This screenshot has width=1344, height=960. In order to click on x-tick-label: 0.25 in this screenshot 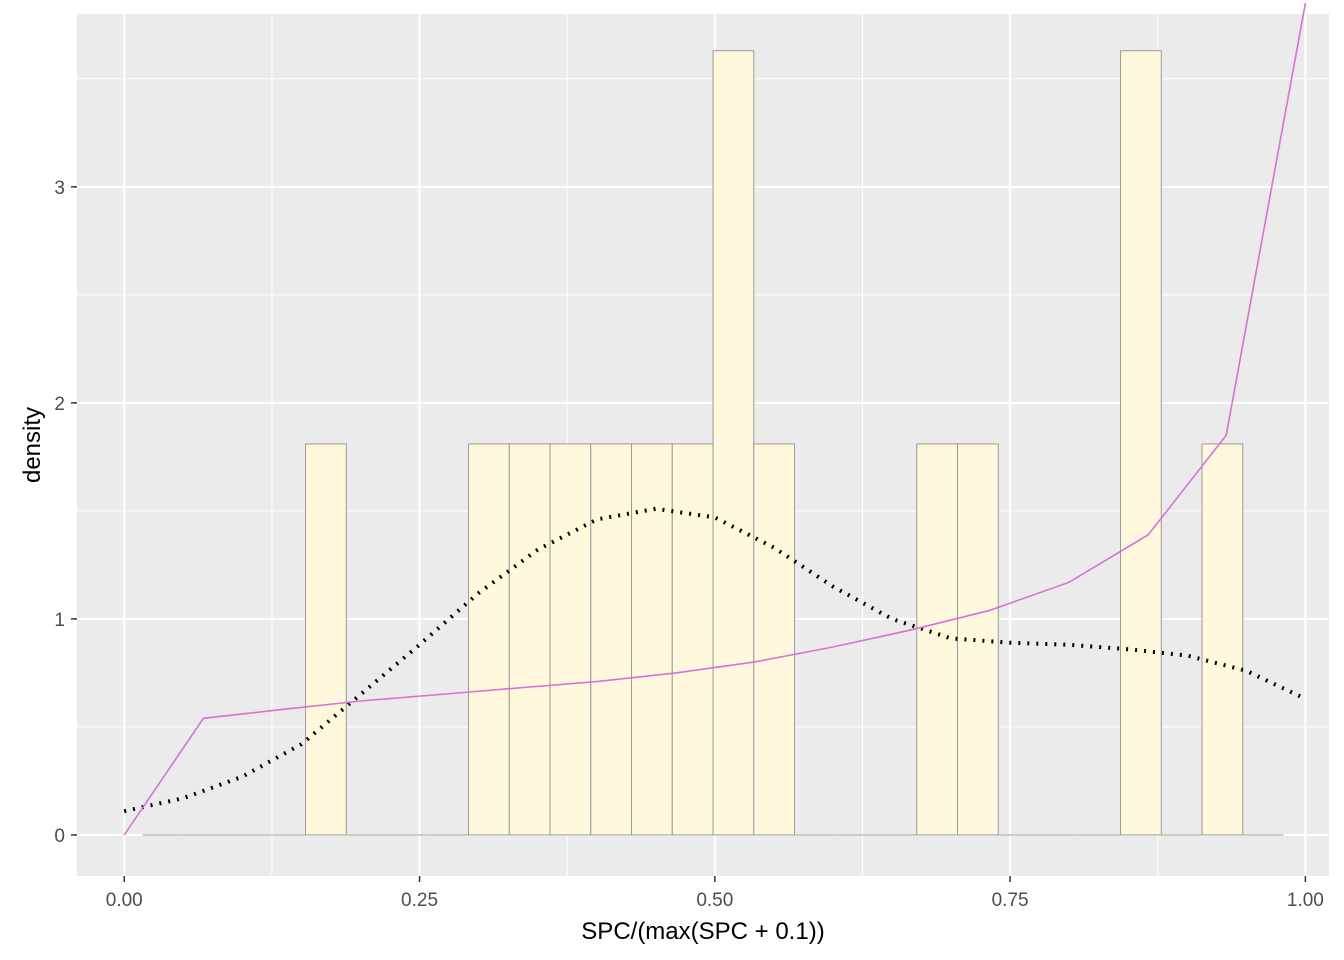, I will do `click(419, 900)`.